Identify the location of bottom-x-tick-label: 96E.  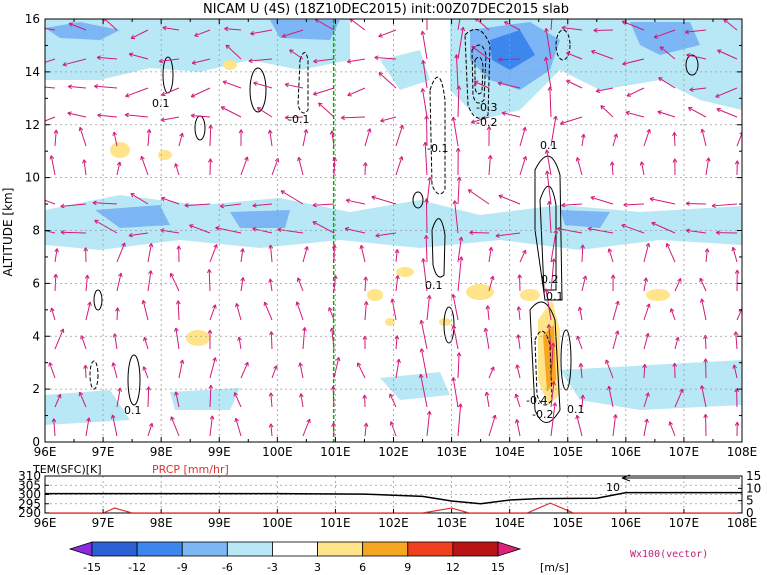
(45, 523).